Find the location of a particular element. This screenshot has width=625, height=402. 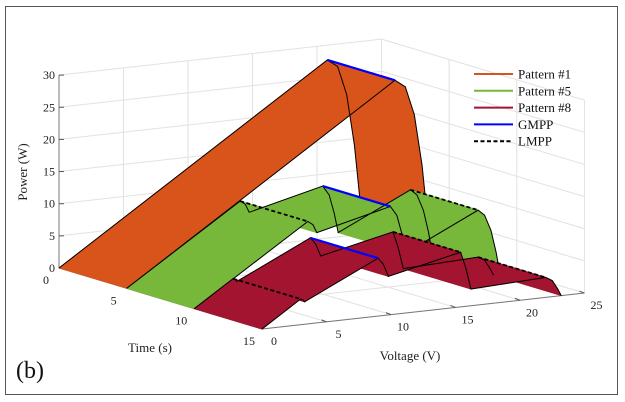

legend-item: Pattern #5 is located at coordinates (522, 90).